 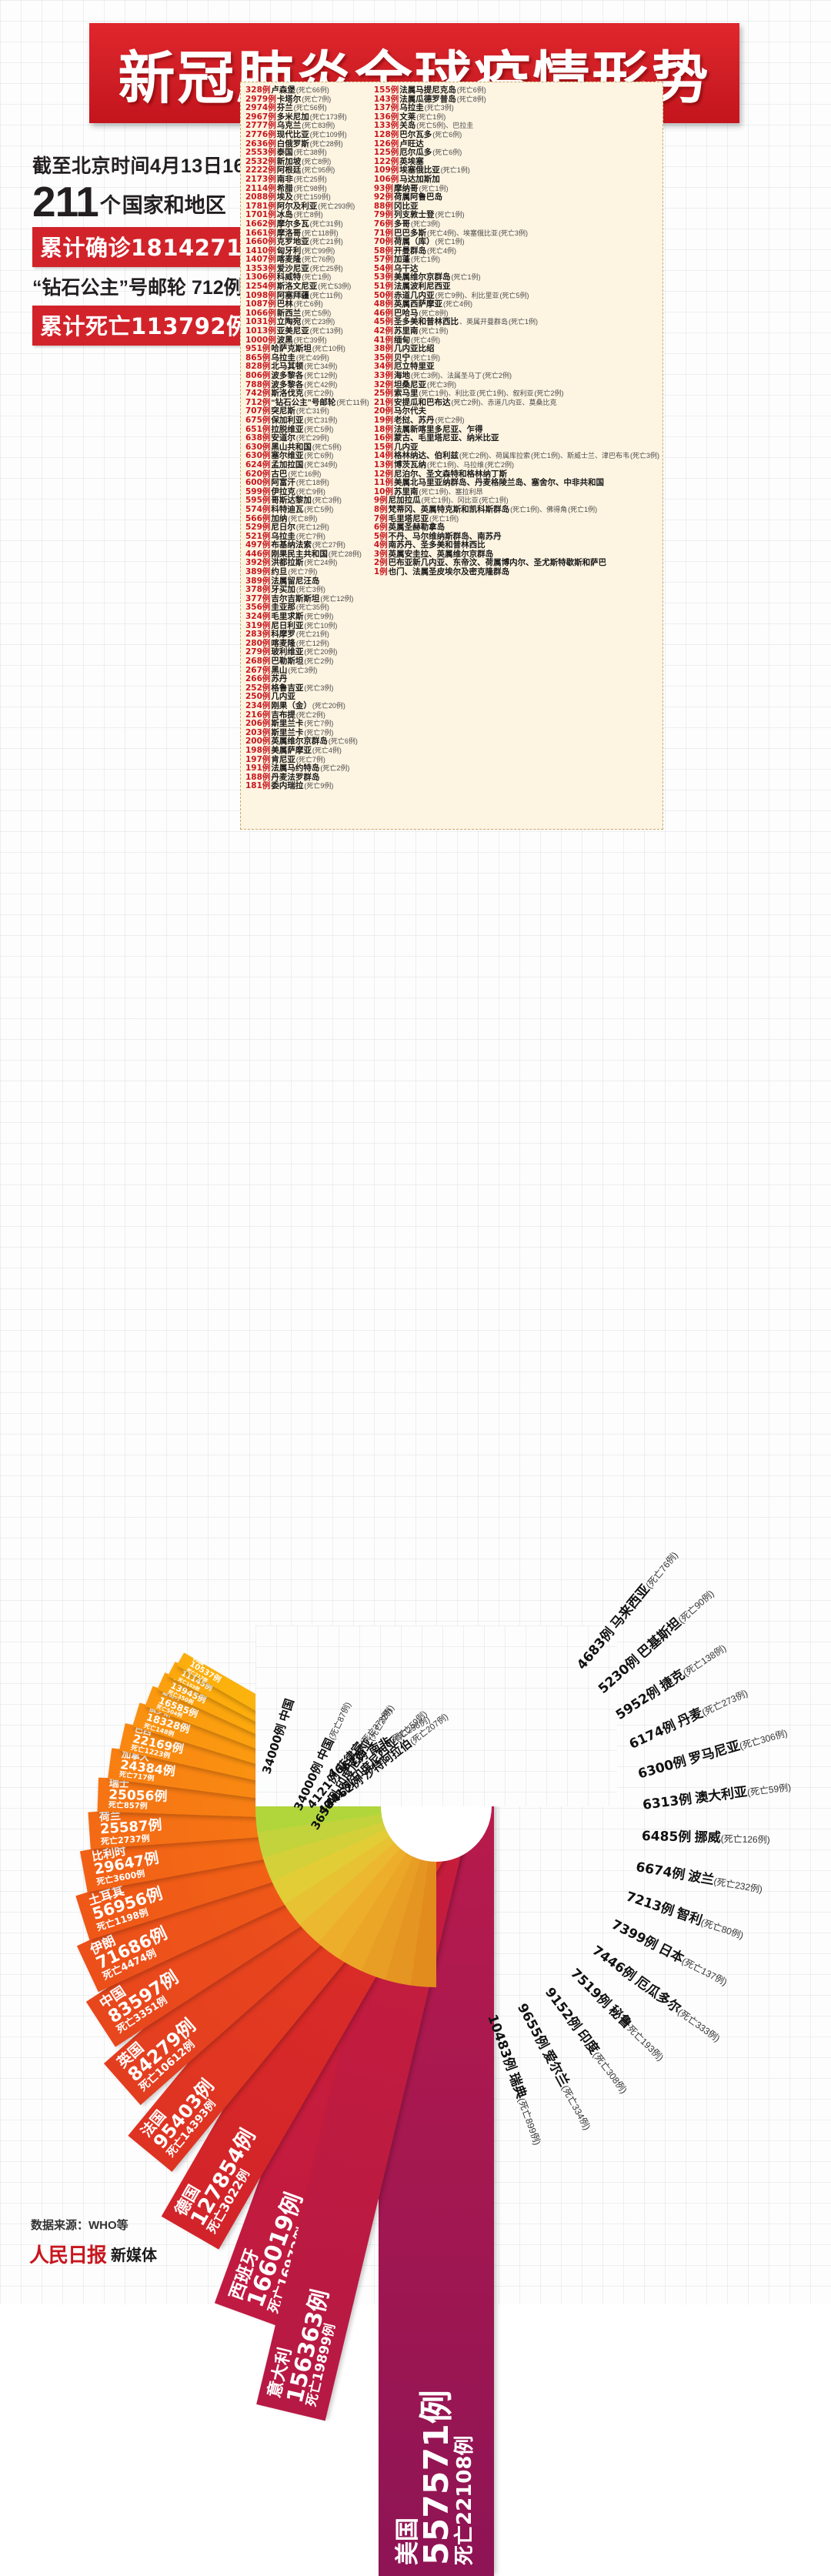 I want to click on row-cases: 14例, so click(x=383, y=456).